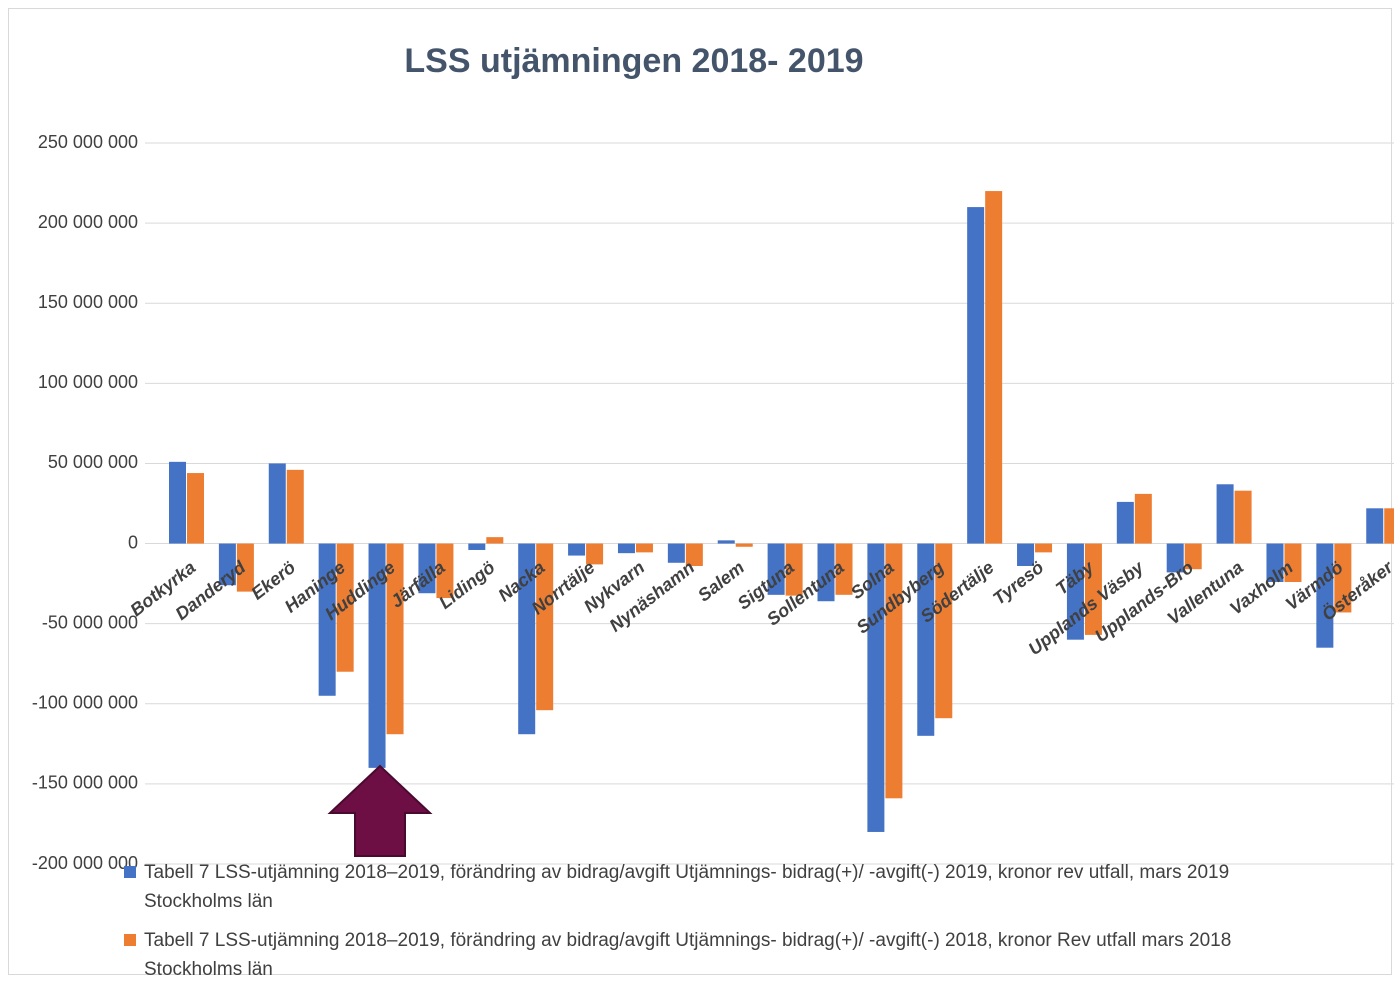  I want to click on arrow-annotation, so click(380, 810).